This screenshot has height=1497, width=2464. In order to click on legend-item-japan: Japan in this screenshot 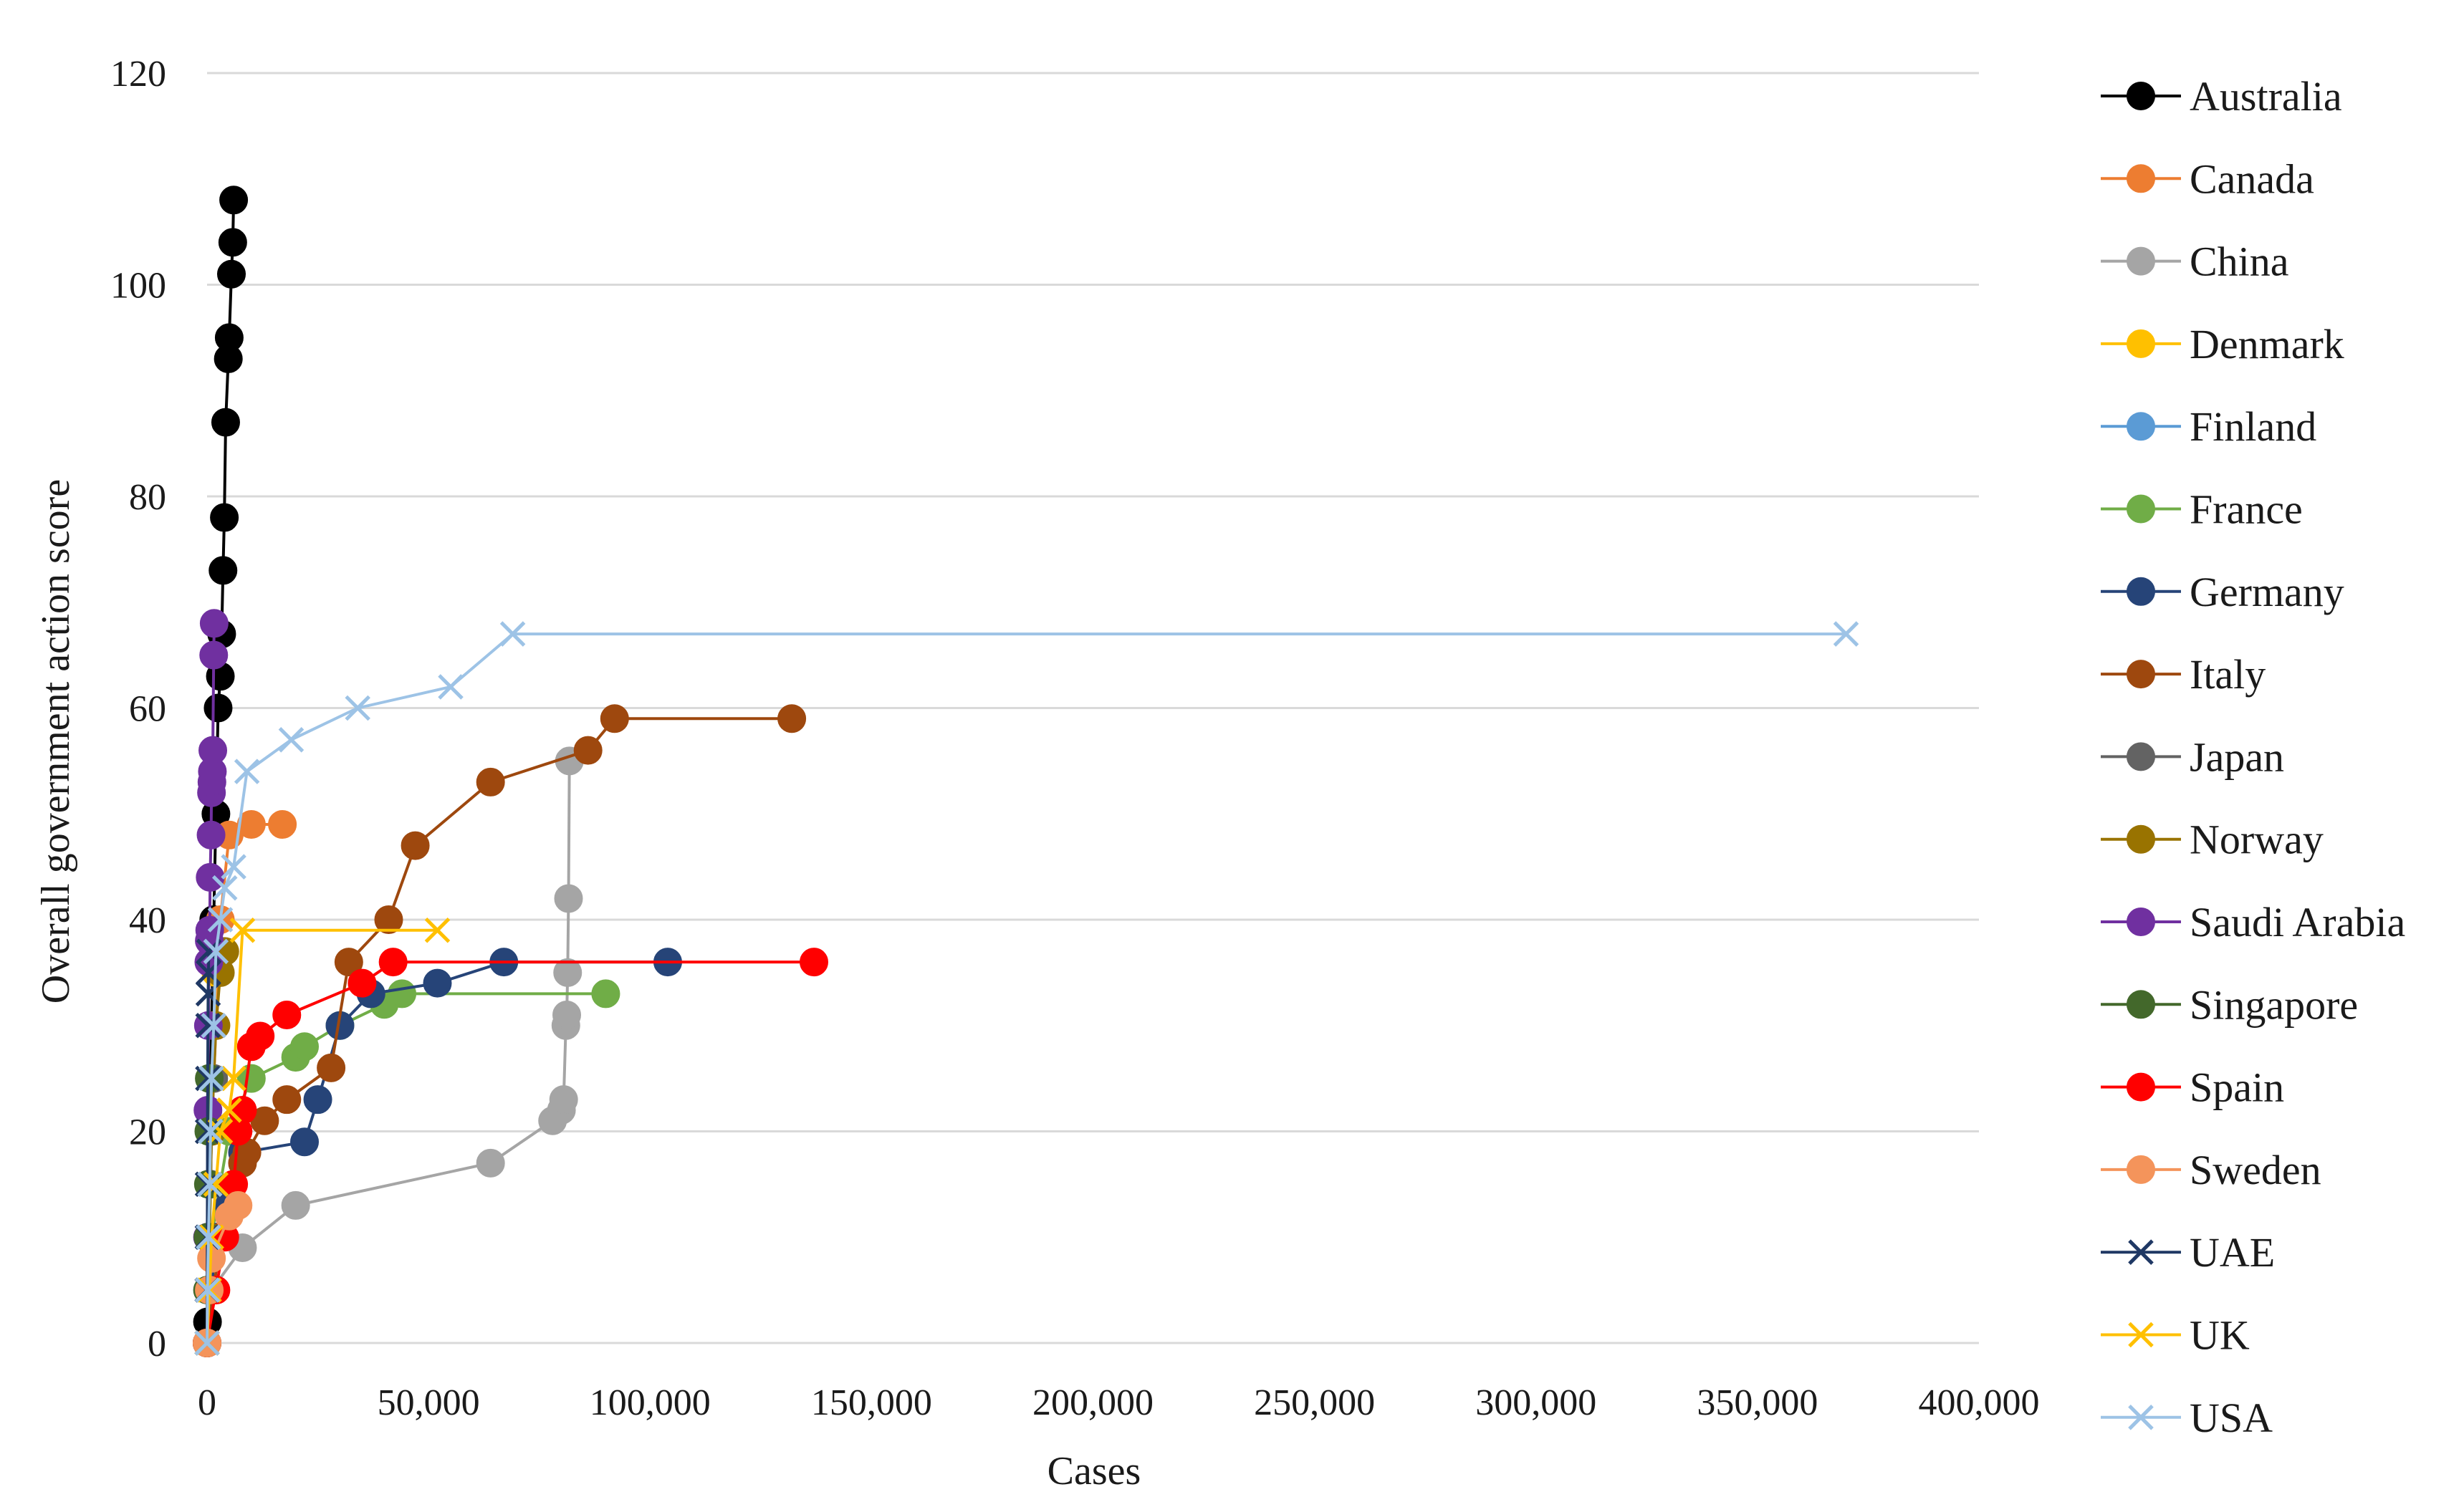, I will do `click(2192, 756)`.